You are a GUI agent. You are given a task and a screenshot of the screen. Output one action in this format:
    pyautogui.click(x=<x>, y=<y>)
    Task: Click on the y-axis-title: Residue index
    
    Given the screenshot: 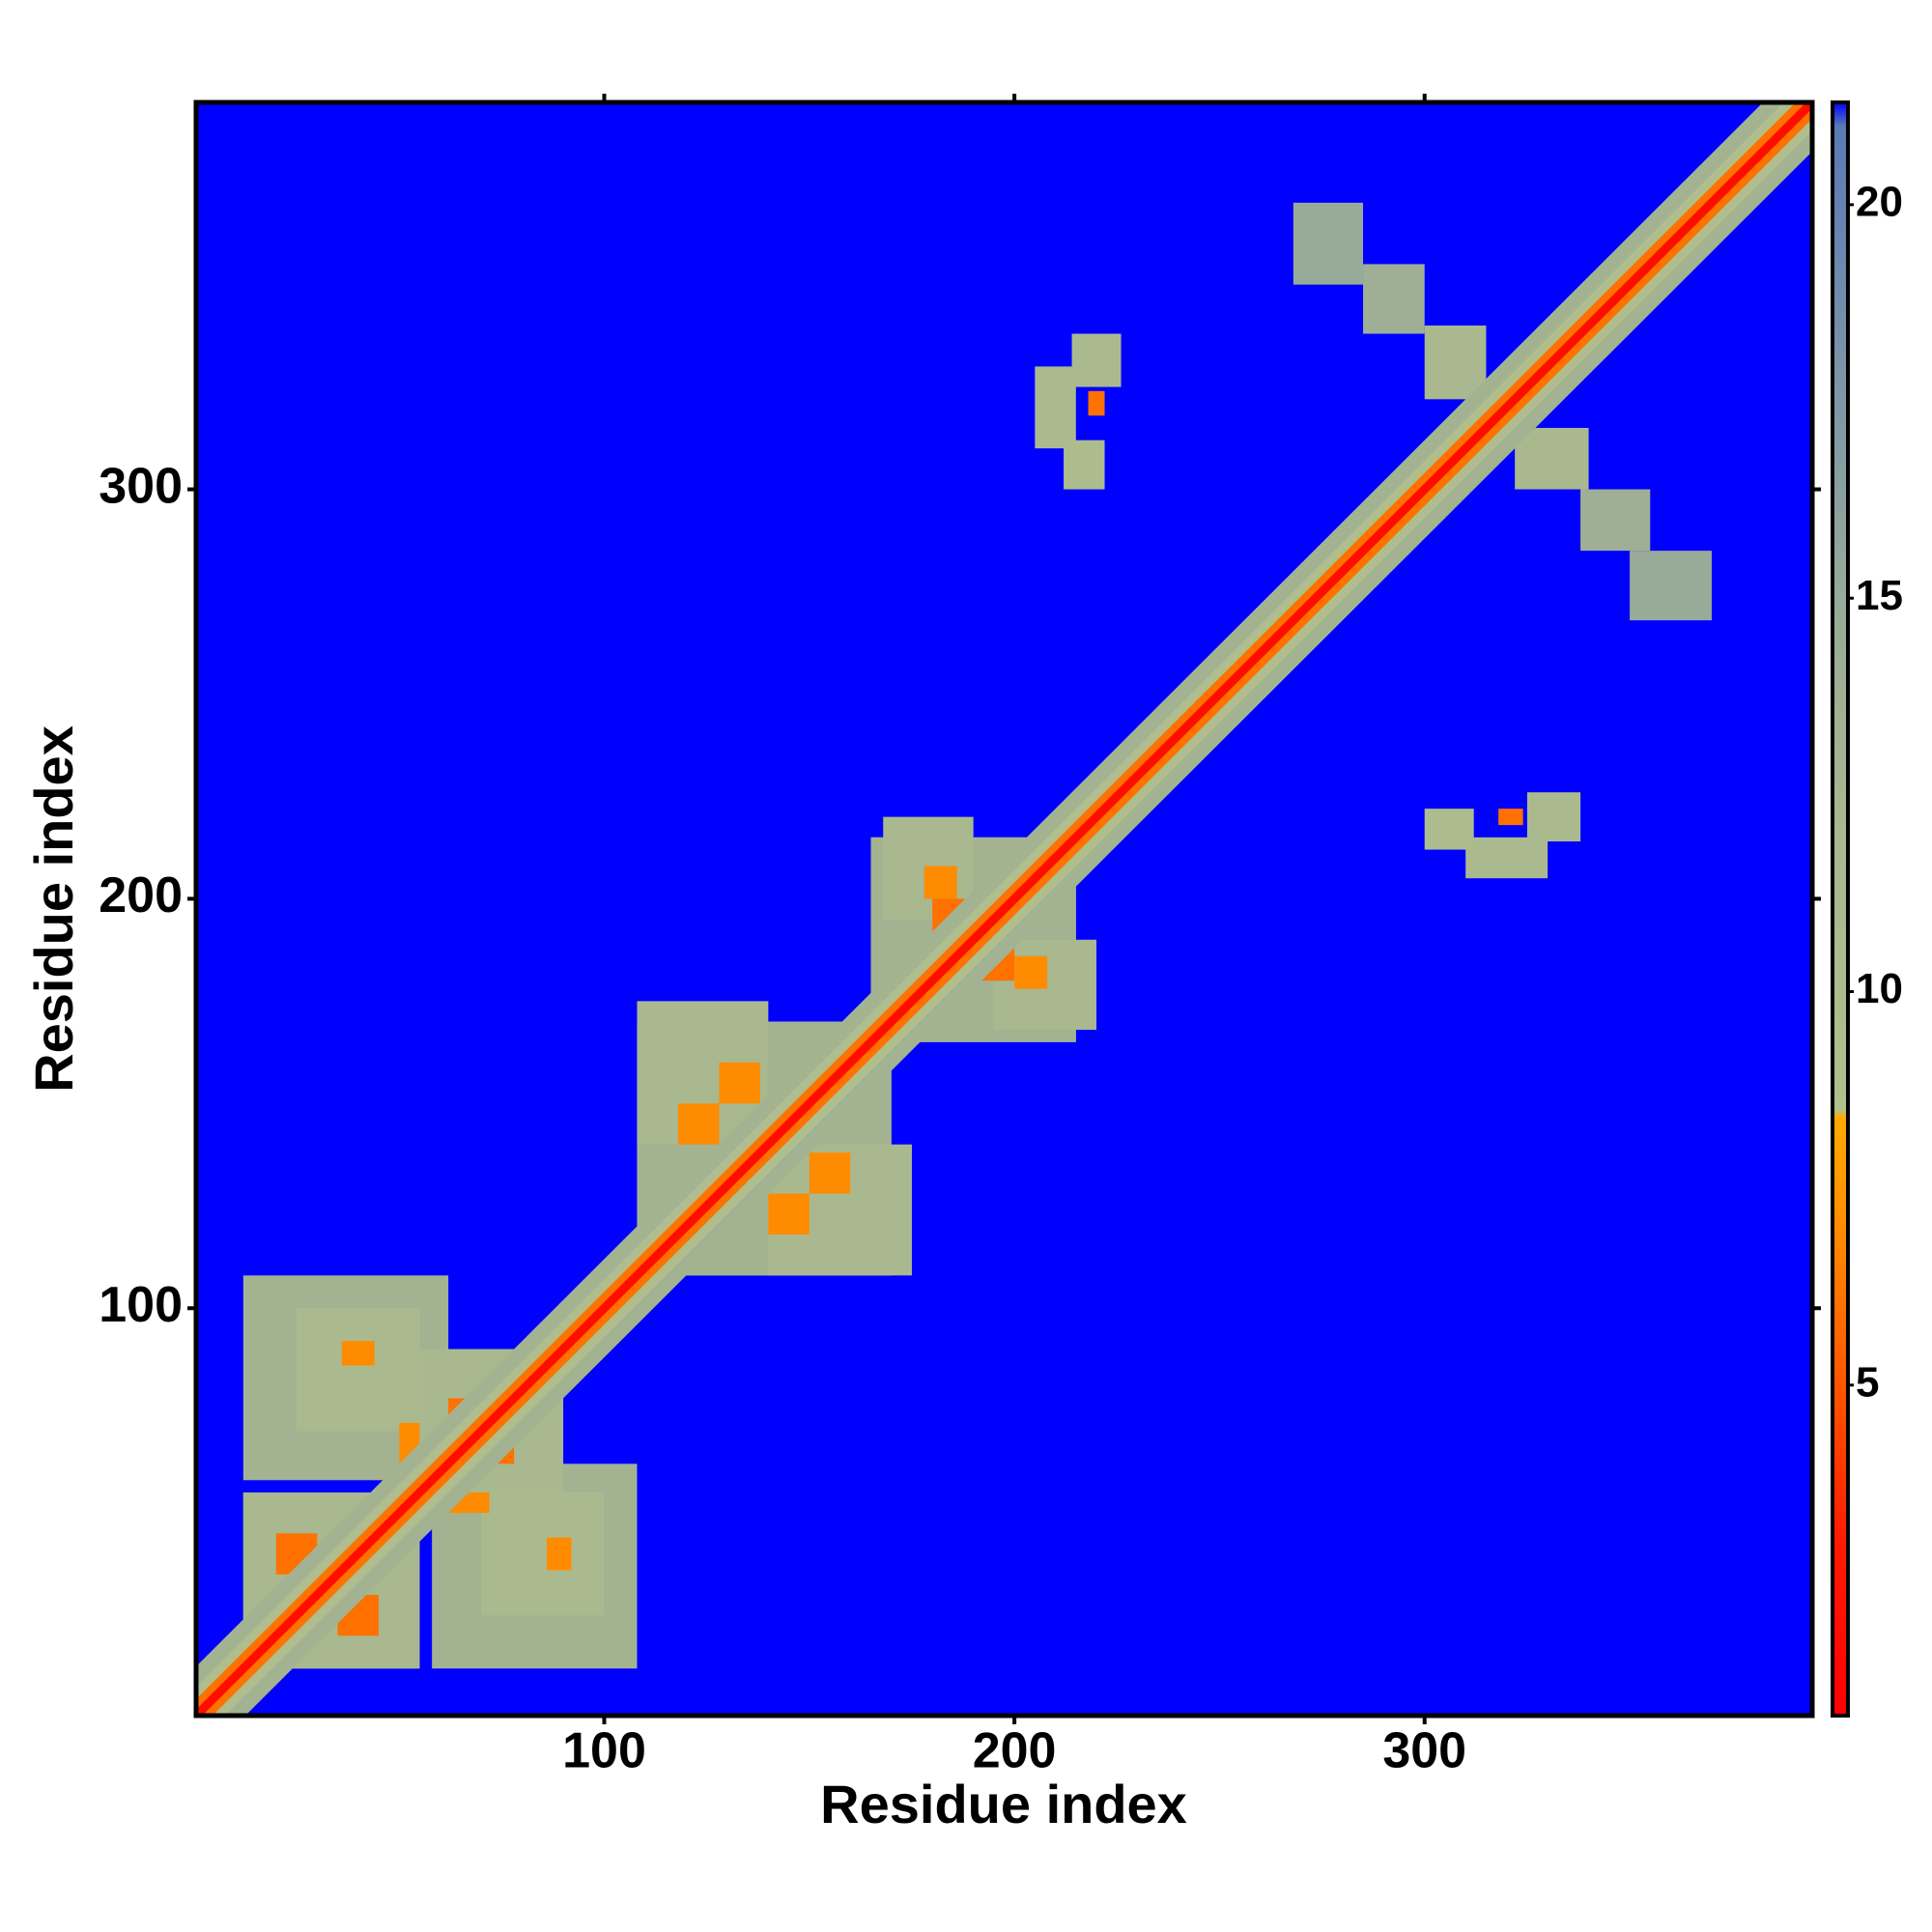 What is the action you would take?
    pyautogui.click(x=53, y=909)
    